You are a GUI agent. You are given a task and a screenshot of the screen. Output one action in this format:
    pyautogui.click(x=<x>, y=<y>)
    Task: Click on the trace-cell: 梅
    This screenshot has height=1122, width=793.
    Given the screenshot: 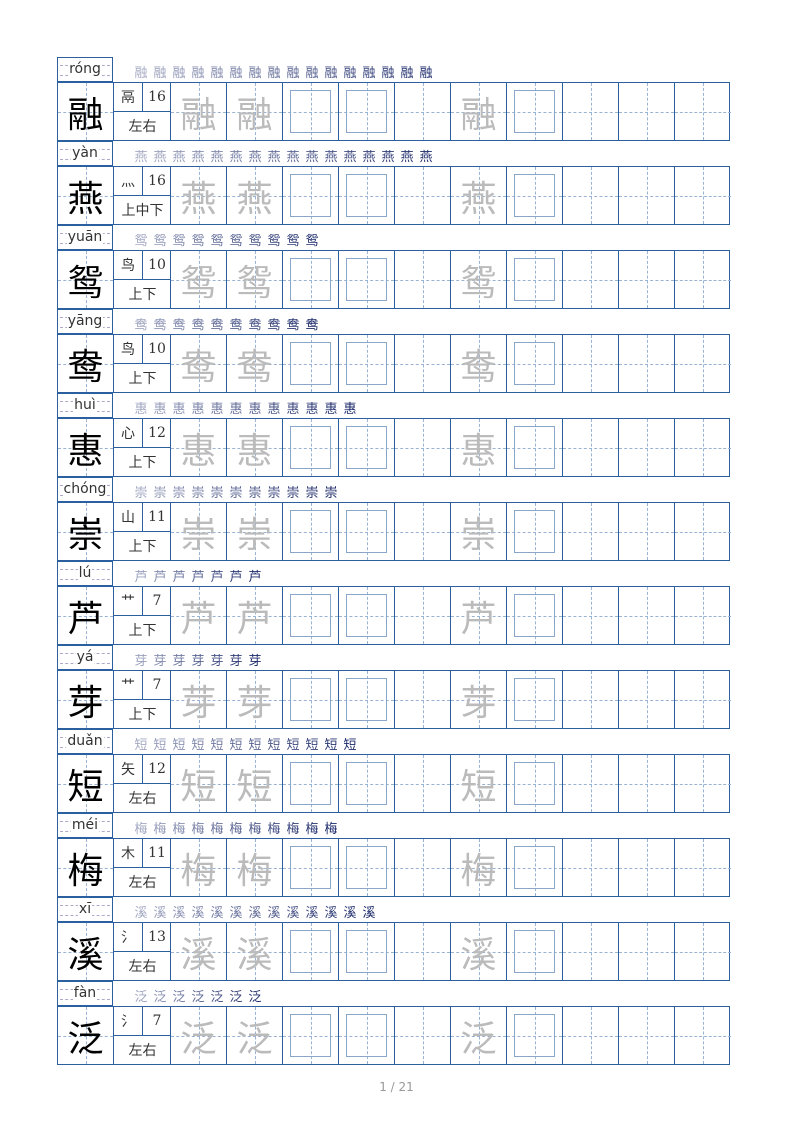 What is the action you would take?
    pyautogui.click(x=255, y=867)
    